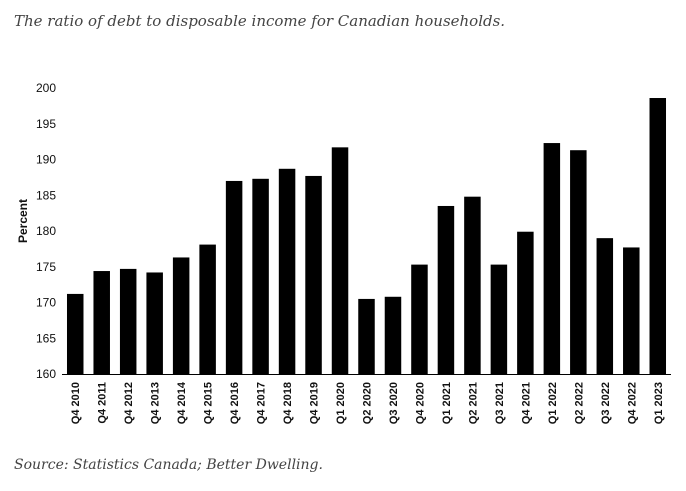 The height and width of the screenshot is (491, 686). What do you see at coordinates (606, 403) in the screenshot?
I see `x-tick-label: Q3 2022` at bounding box center [606, 403].